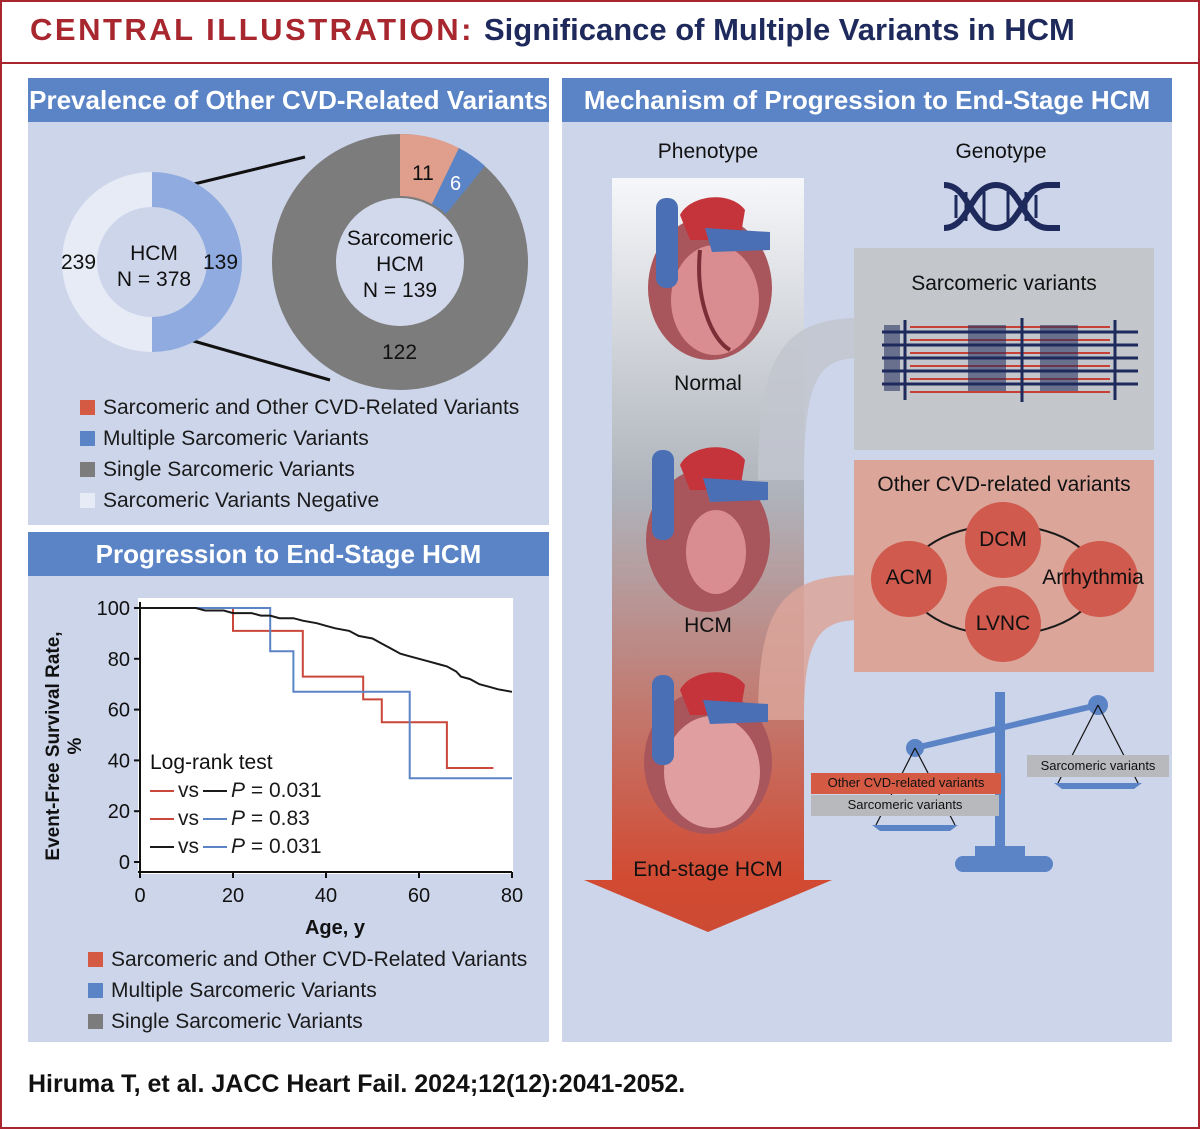 This screenshot has width=1200, height=1129. Describe the element at coordinates (1001, 206) in the screenshot. I see `dna-icon` at that location.